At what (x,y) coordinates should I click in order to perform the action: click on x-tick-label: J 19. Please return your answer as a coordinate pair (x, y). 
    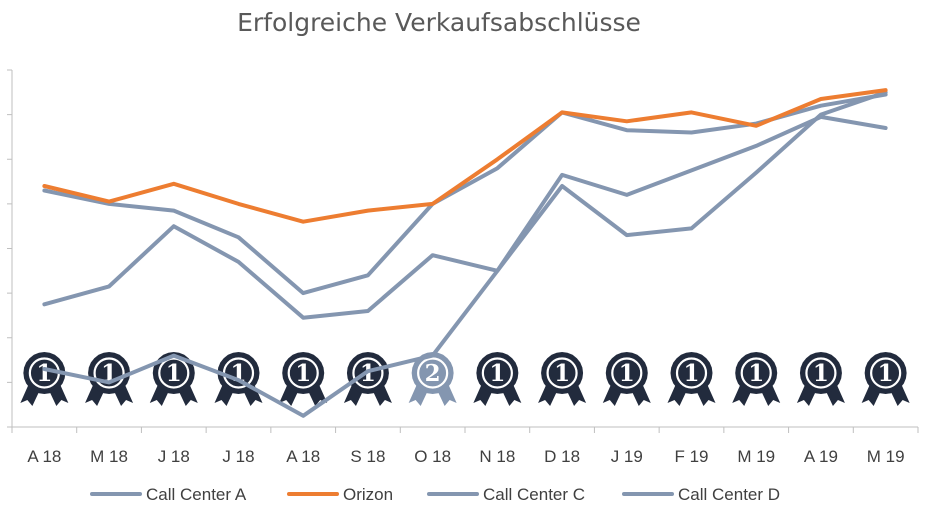
    Looking at the image, I should click on (627, 456).